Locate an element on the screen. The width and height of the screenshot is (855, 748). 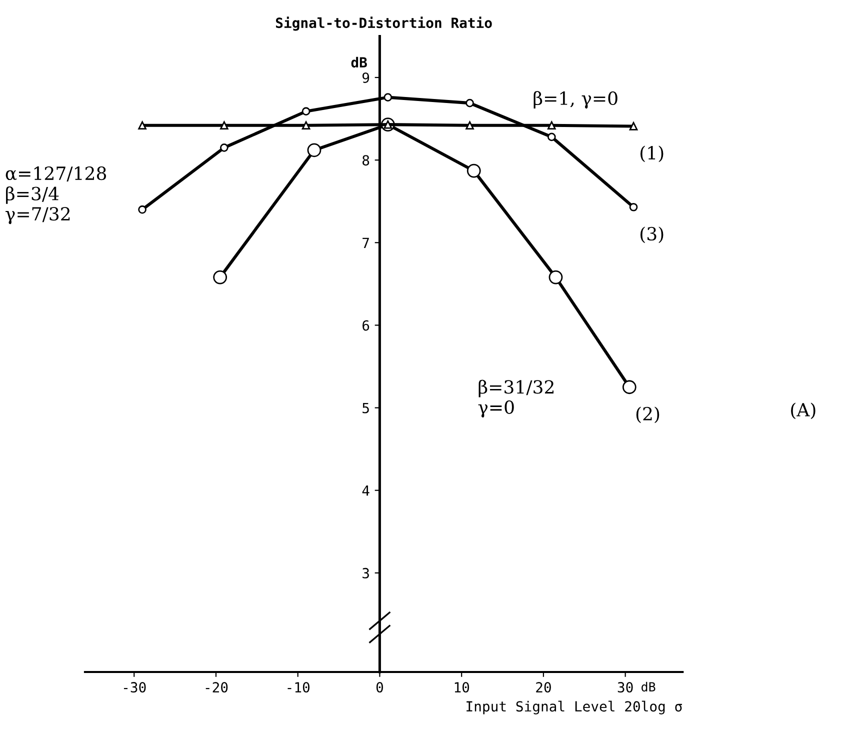
series-label: (1) is located at coordinates (652, 154).